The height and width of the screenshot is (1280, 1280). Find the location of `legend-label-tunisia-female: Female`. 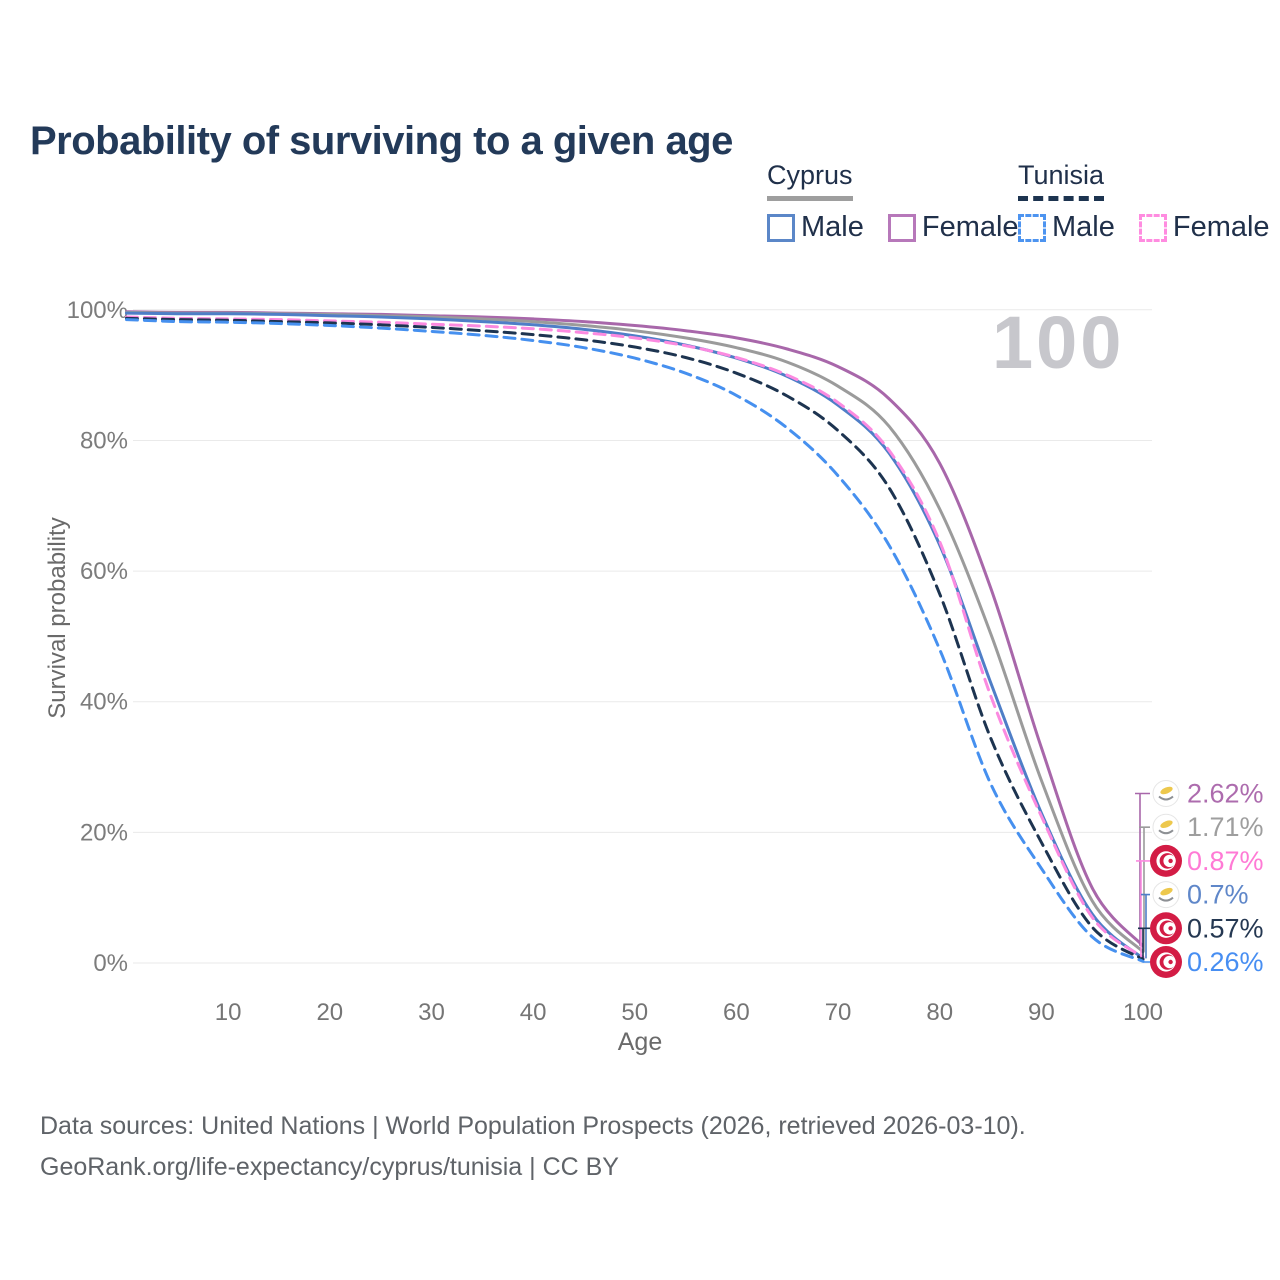

legend-label-tunisia-female: Female is located at coordinates (1221, 227).